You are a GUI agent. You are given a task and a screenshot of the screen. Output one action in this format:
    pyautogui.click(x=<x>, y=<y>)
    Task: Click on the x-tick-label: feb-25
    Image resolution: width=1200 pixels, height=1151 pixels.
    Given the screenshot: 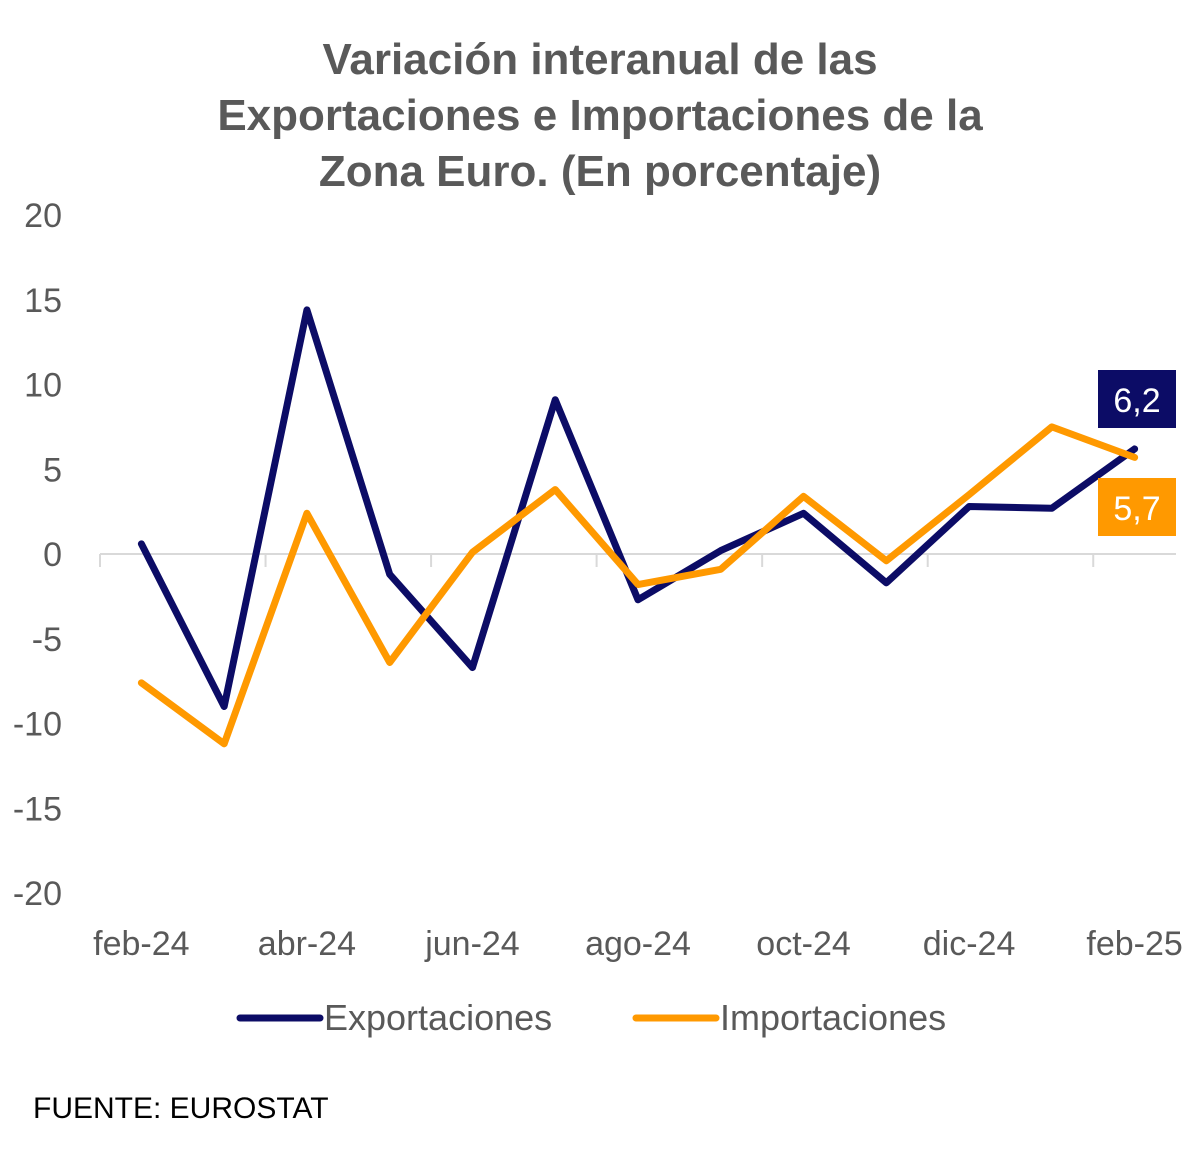 What is the action you would take?
    pyautogui.click(x=1134, y=944)
    